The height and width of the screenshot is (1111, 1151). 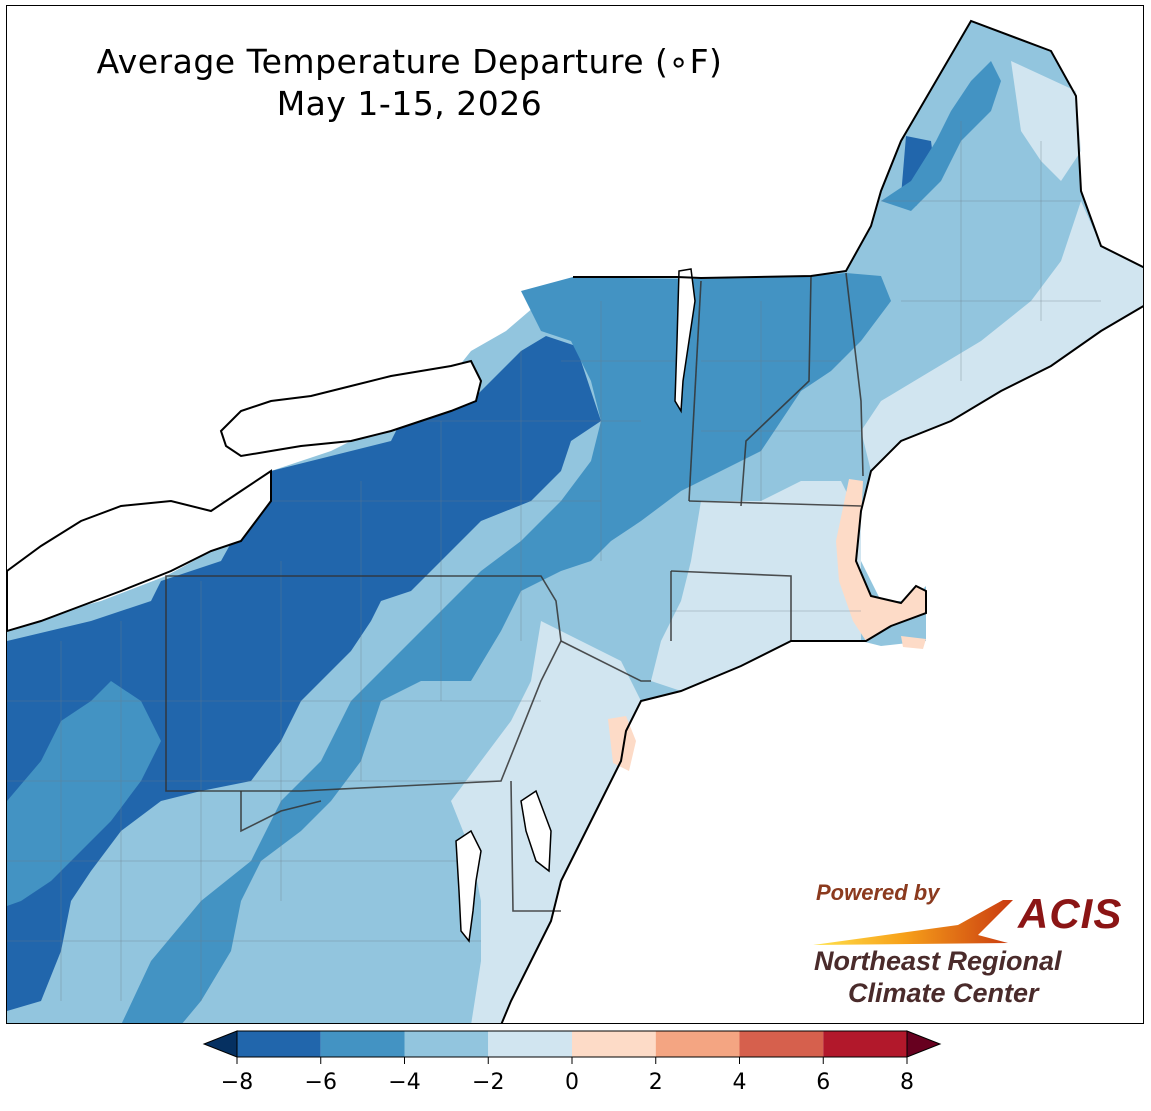 I want to click on colorbar-tick-label: 6, so click(x=823, y=1082).